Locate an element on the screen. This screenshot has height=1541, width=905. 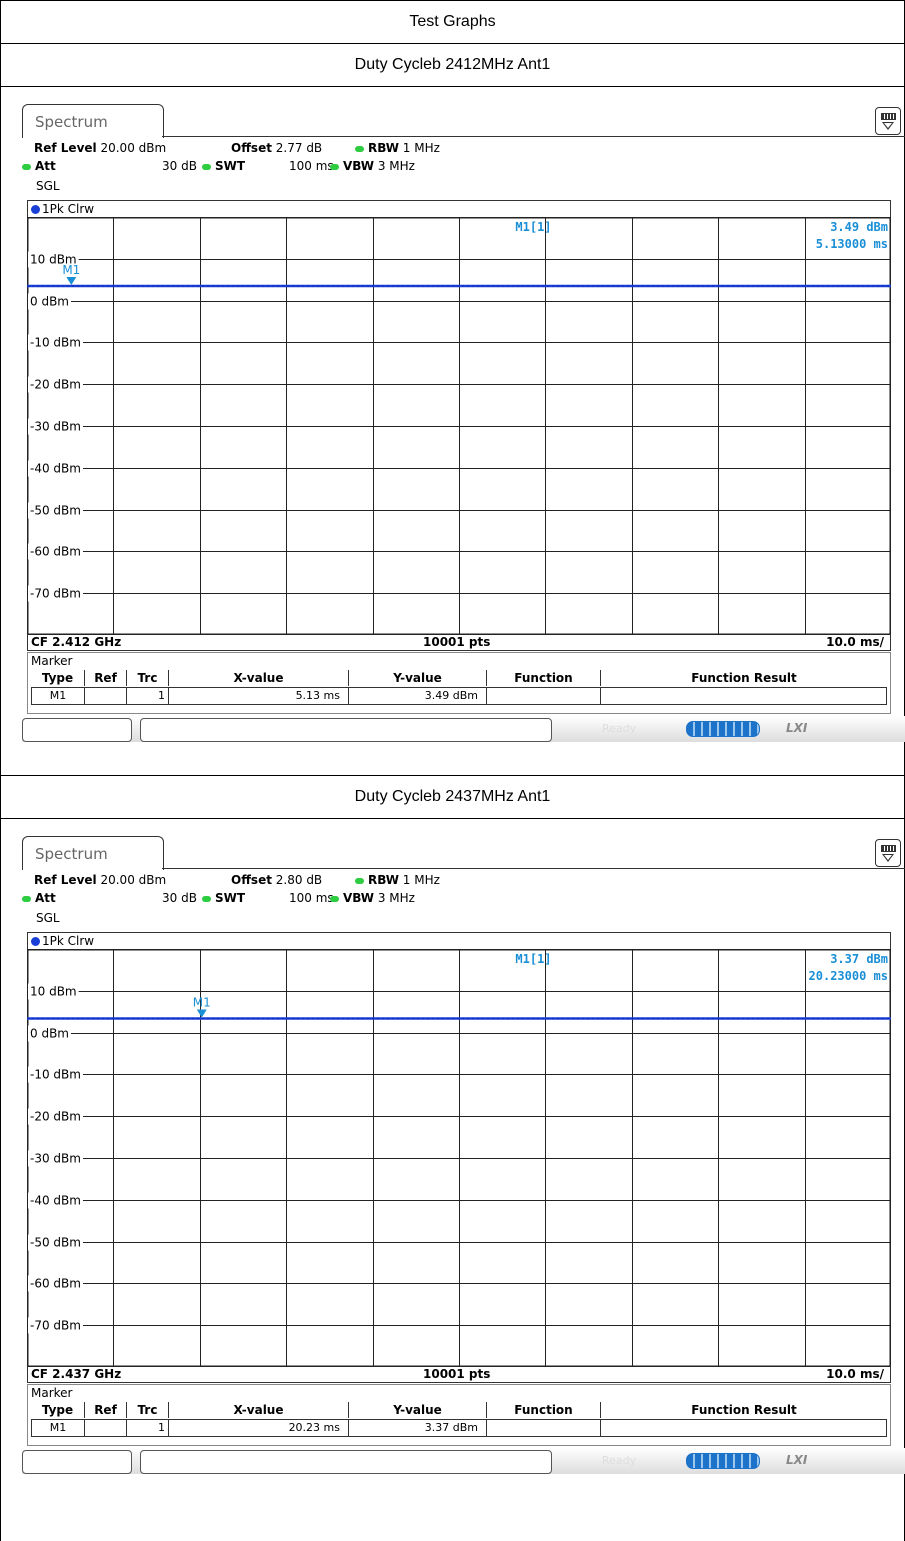
marker-readout-level: 3.49 dBm is located at coordinates (859, 227).